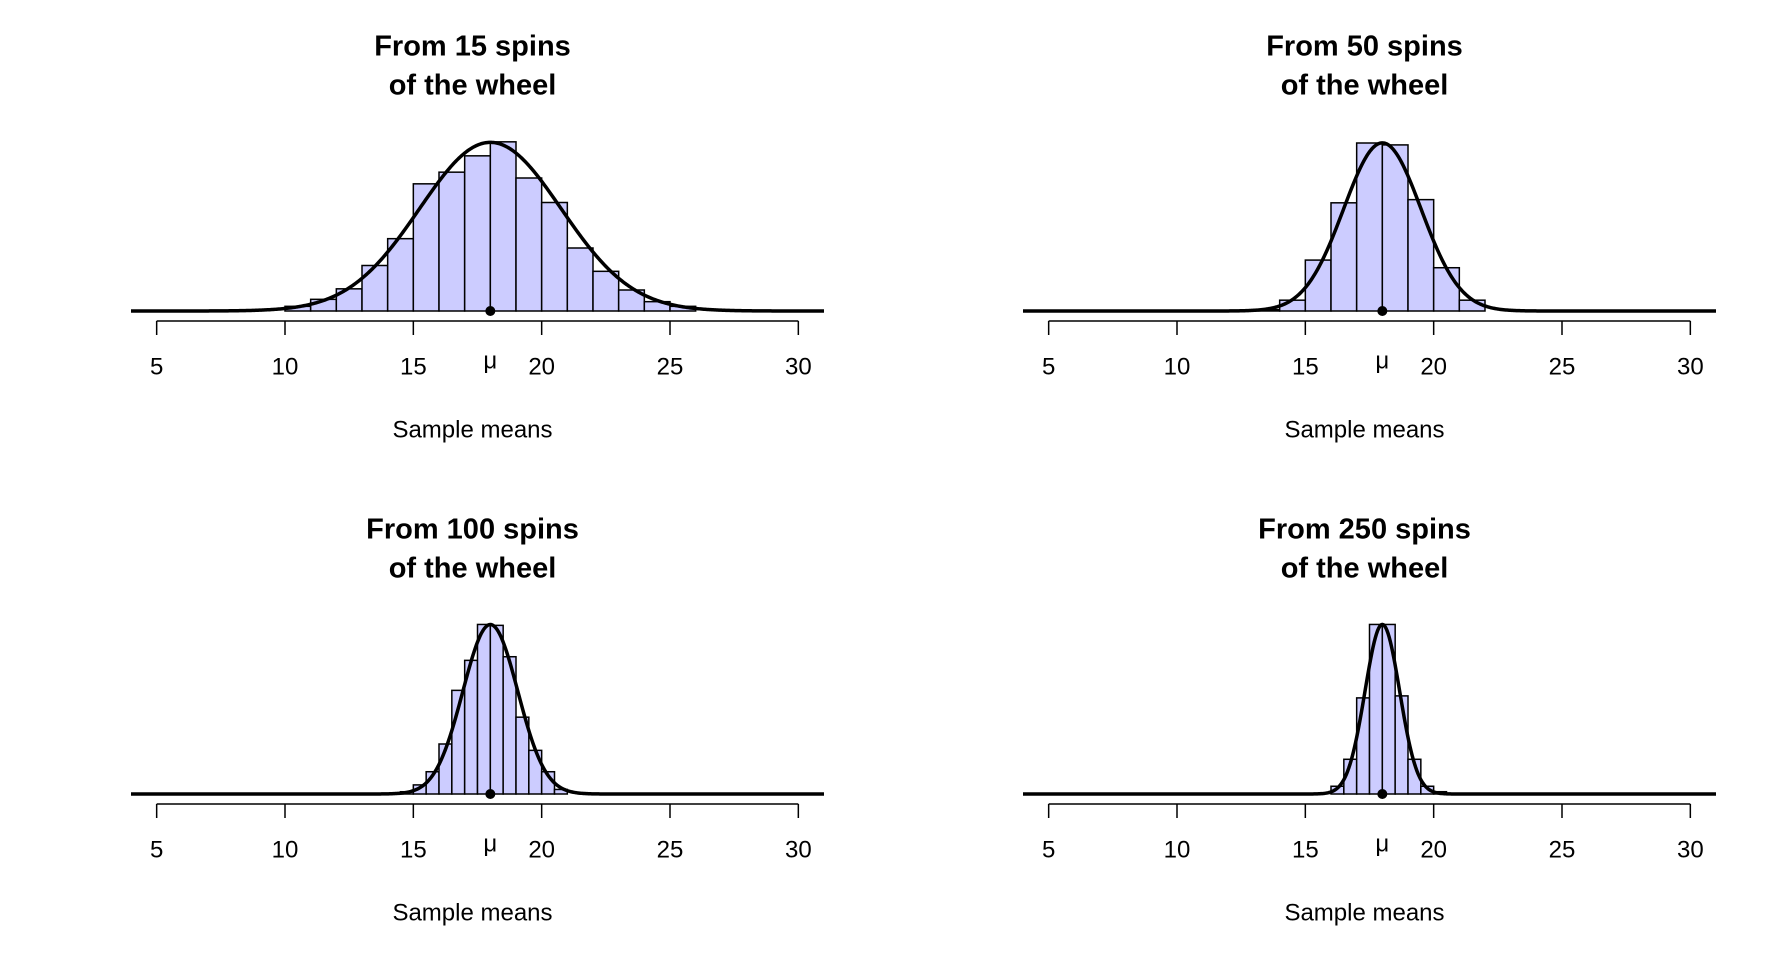 This screenshot has width=1776, height=960. Describe the element at coordinates (472, 530) in the screenshot. I see `chart-title: From 100 spins` at that location.